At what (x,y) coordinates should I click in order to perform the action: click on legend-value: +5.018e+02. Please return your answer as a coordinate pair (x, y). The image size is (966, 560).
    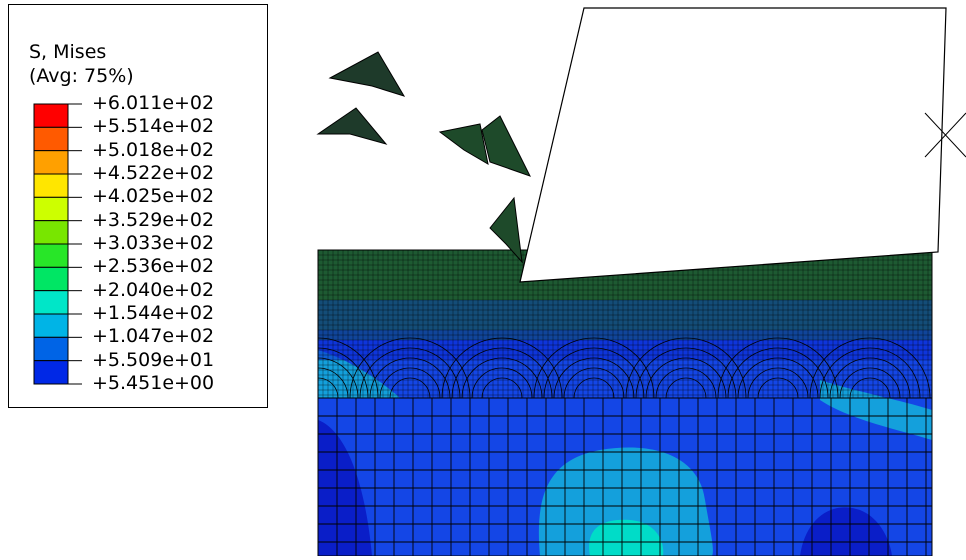
    Looking at the image, I should click on (153, 149).